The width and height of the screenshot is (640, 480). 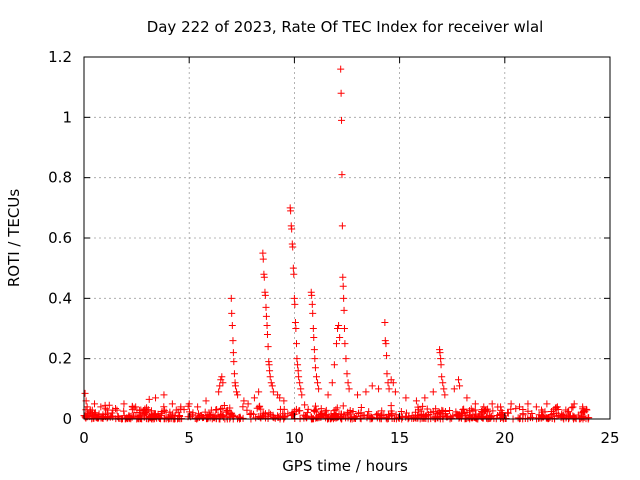 What do you see at coordinates (60, 238) in the screenshot?
I see `y-tick-label: 0.6` at bounding box center [60, 238].